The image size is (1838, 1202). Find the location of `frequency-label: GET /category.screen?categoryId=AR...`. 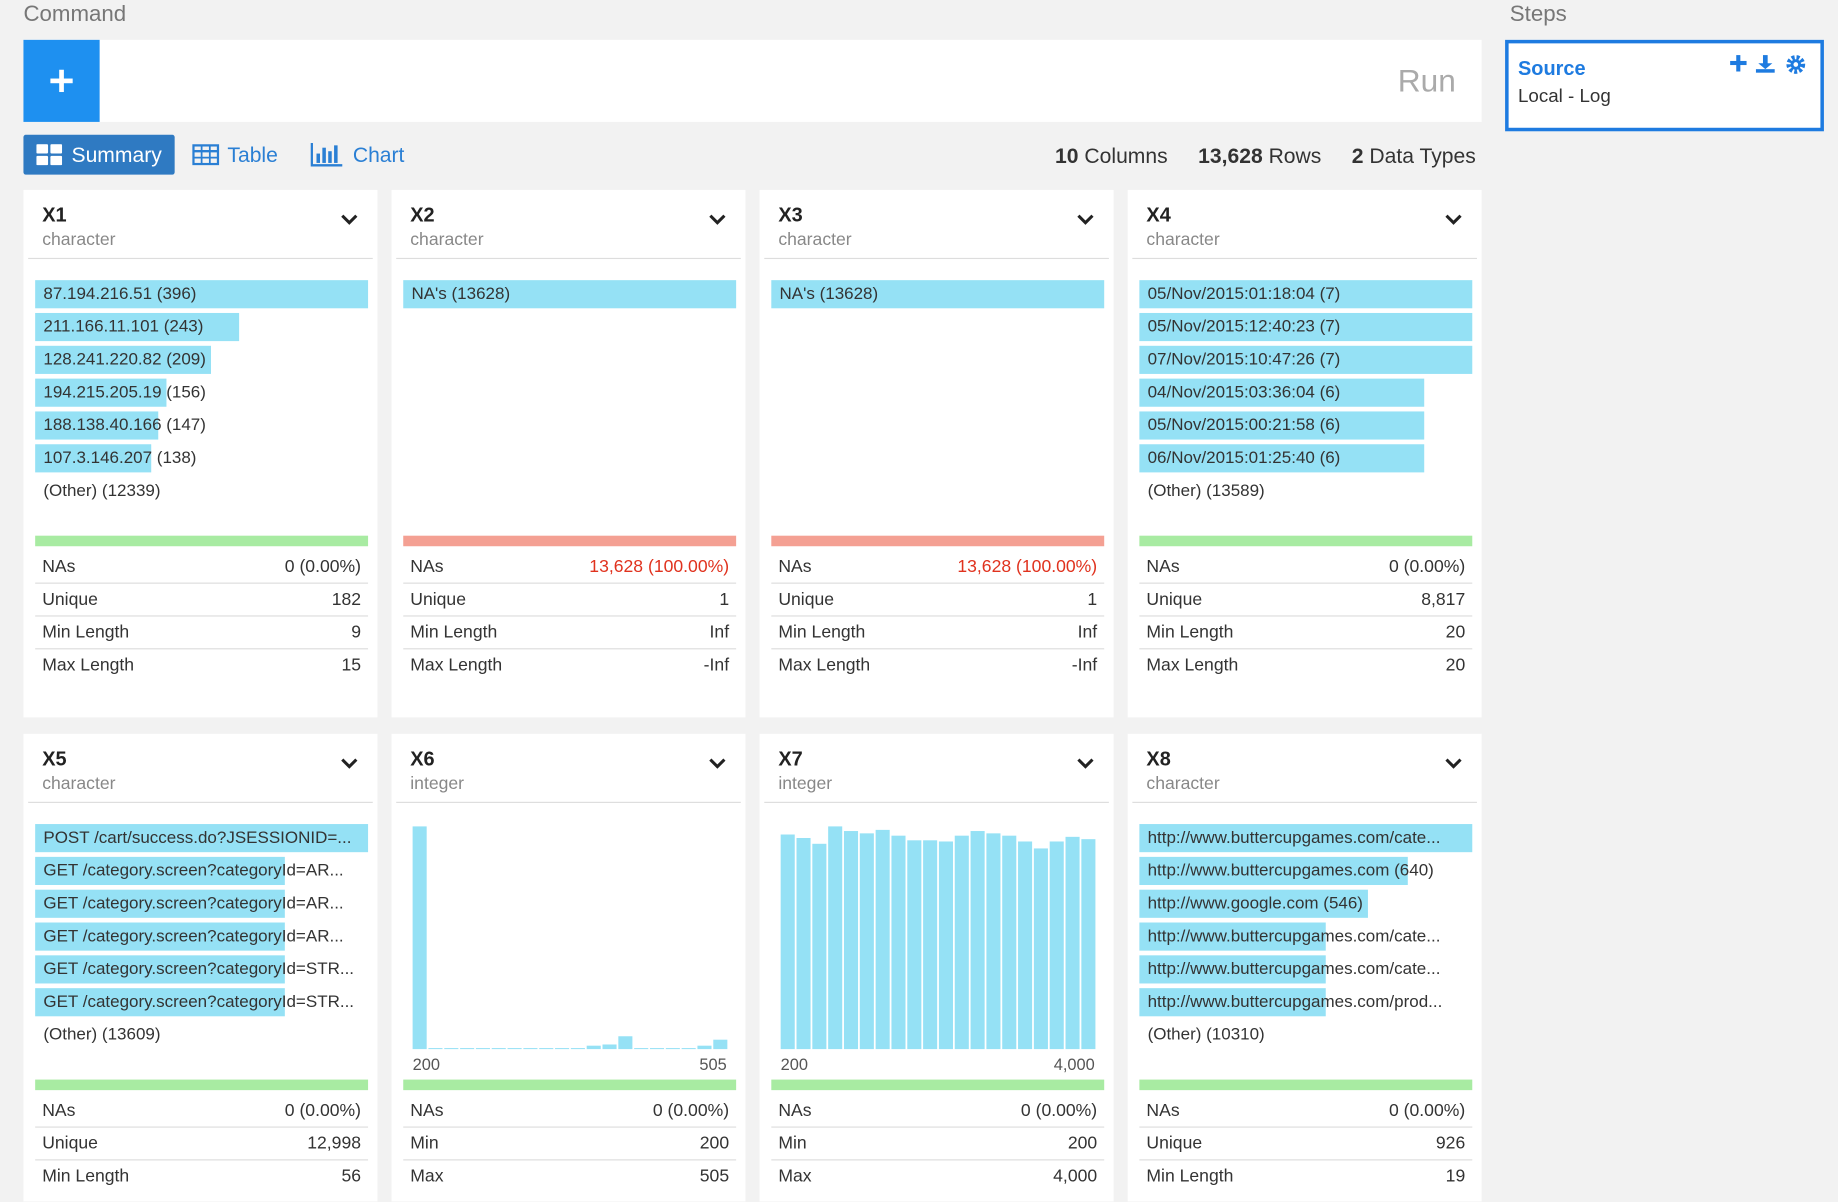

frequency-label: GET /category.screen?categoryId=AR... is located at coordinates (193, 871).